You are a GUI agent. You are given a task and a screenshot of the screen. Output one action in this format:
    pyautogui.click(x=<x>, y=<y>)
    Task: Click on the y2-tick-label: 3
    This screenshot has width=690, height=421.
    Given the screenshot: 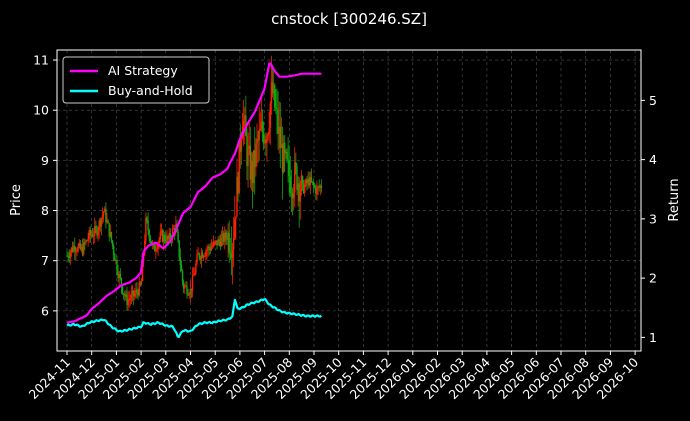 What is the action you would take?
    pyautogui.click(x=653, y=218)
    